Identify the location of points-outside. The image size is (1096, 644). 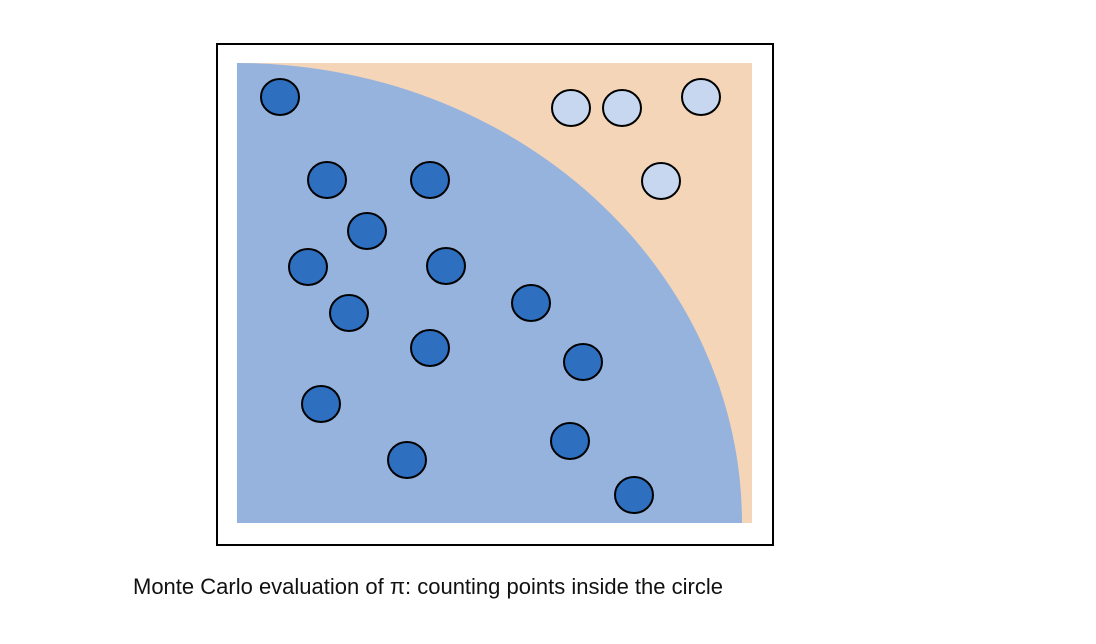
(636, 139).